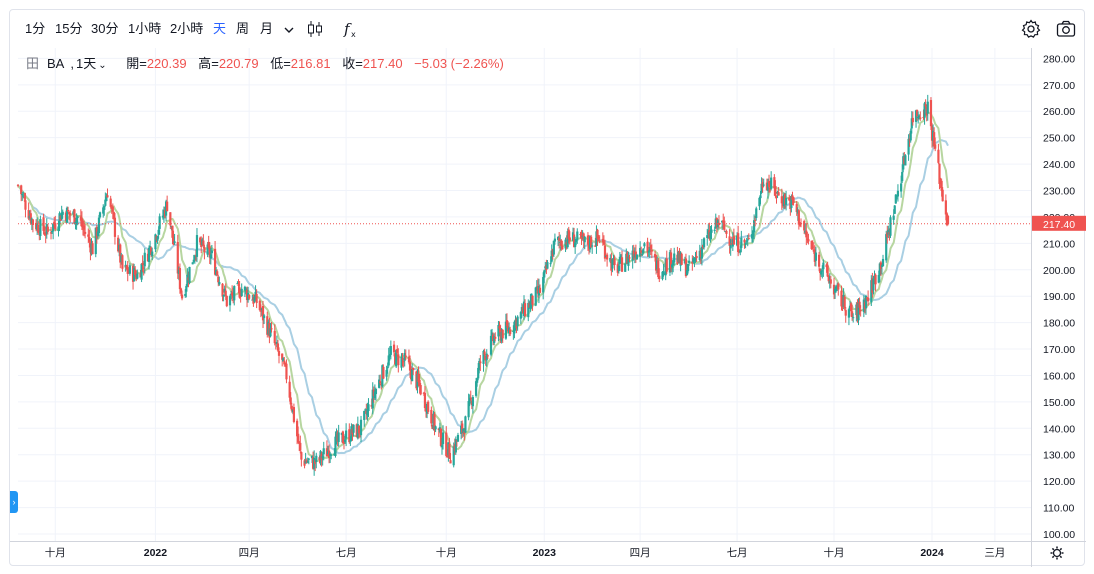 The image size is (1094, 574). Describe the element at coordinates (86, 63) in the screenshot. I see `legend-interval: 1天` at that location.